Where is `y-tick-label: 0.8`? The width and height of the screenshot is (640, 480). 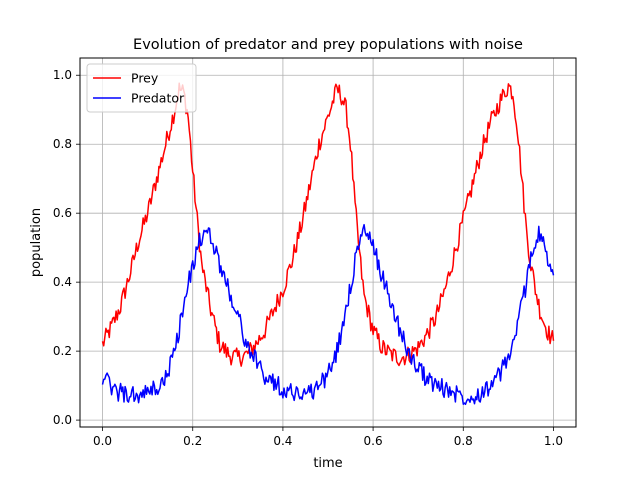
y-tick-label: 0.8 is located at coordinates (62, 144).